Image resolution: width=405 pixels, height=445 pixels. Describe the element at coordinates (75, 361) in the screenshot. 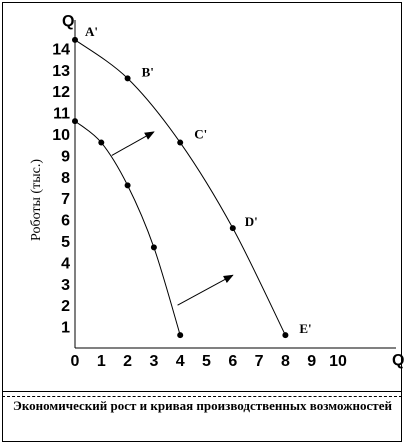

I see `x-tick-label: 0` at that location.